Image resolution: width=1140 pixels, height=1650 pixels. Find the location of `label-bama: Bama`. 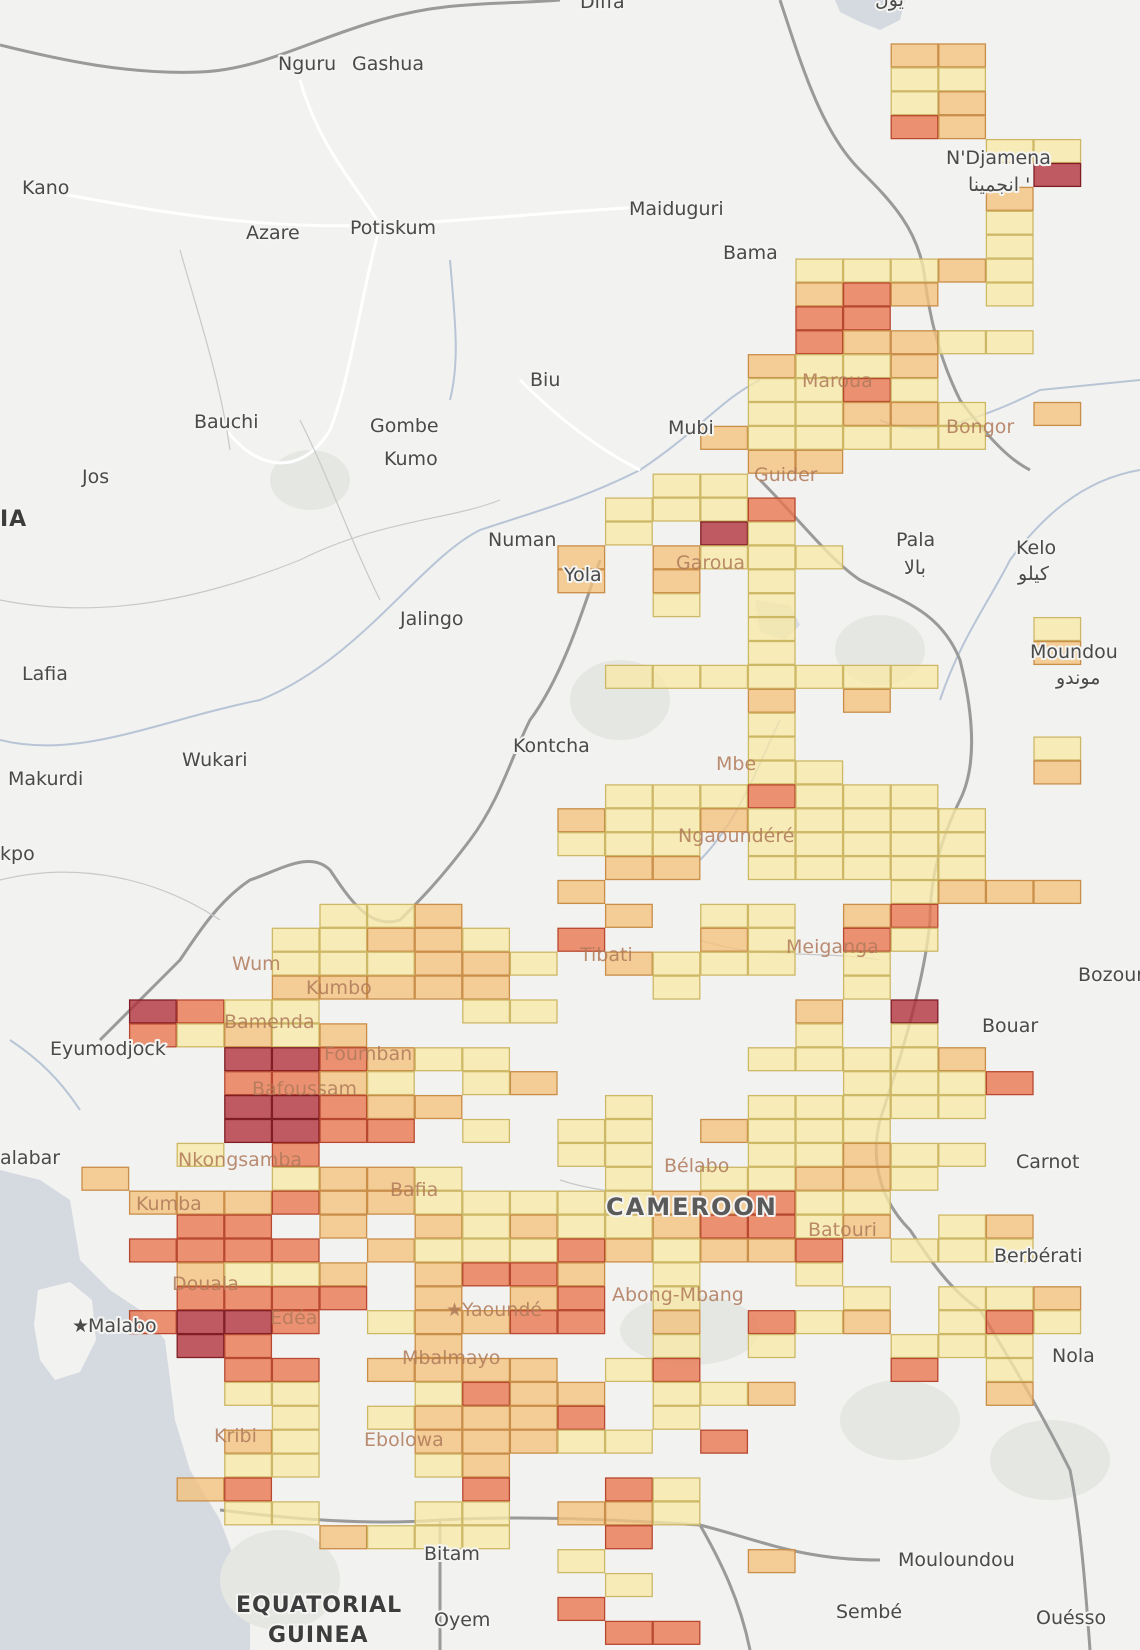

label-bama: Bama is located at coordinates (750, 253).